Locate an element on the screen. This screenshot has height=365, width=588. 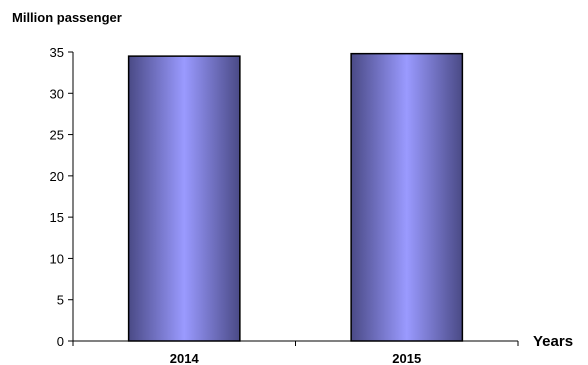
x-tick-label: 2014 is located at coordinates (185, 358).